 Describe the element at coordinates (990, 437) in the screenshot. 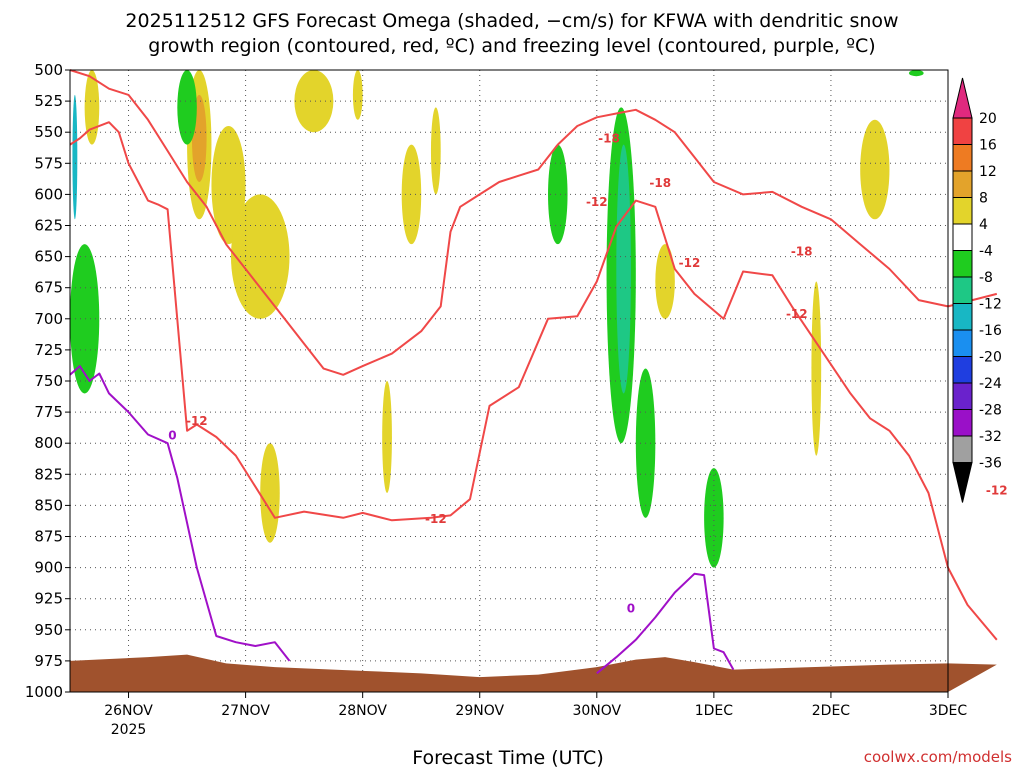

I see `colorbar-label-12: -32` at that location.